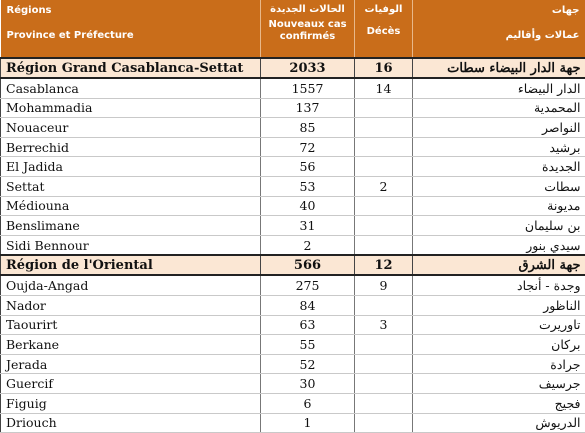 This screenshot has height=433, width=585. Describe the element at coordinates (499, 206) in the screenshot. I see `province-name-ar: مديونة` at that location.